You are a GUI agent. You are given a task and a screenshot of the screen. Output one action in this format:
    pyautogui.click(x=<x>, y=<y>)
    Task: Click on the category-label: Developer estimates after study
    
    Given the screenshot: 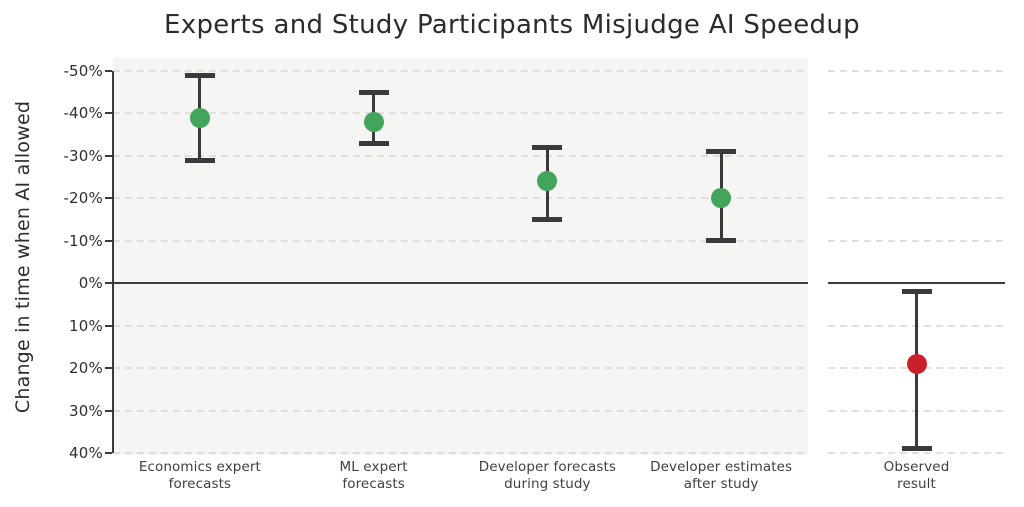 What is the action you would take?
    pyautogui.click(x=721, y=476)
    